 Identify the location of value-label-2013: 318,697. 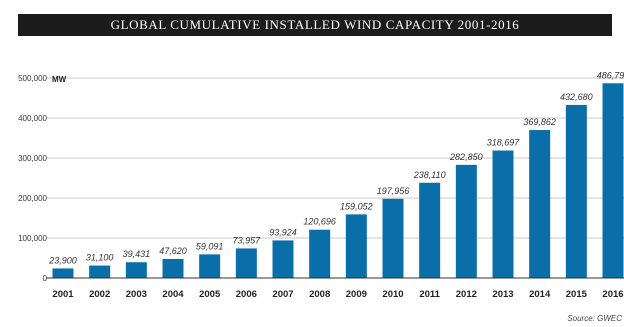
(504, 143).